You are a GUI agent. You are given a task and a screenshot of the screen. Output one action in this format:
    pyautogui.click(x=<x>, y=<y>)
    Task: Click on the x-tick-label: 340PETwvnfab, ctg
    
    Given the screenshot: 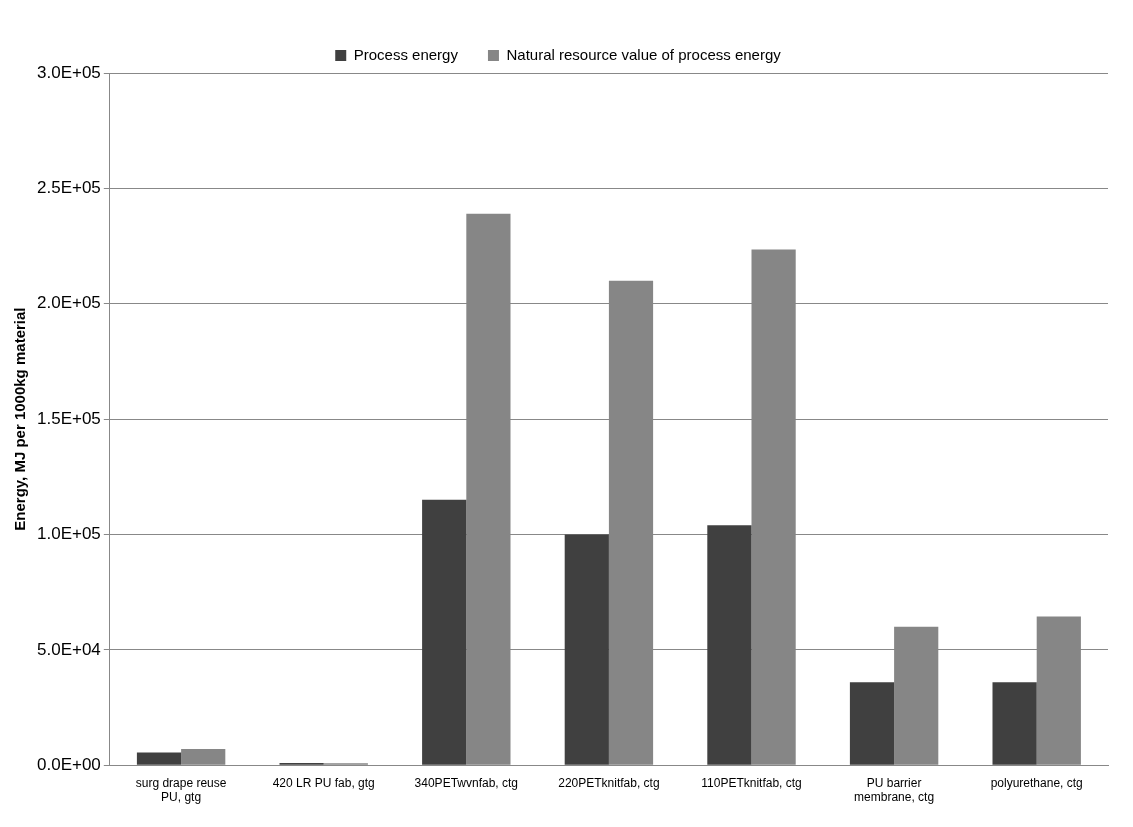 What is the action you would take?
    pyautogui.click(x=466, y=782)
    